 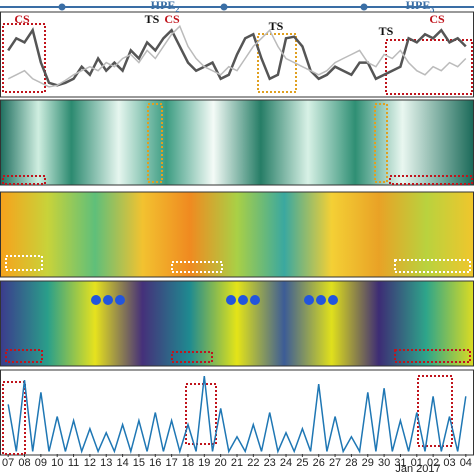 I want to click on x-axis-label: Jan 2017, so click(x=417, y=468).